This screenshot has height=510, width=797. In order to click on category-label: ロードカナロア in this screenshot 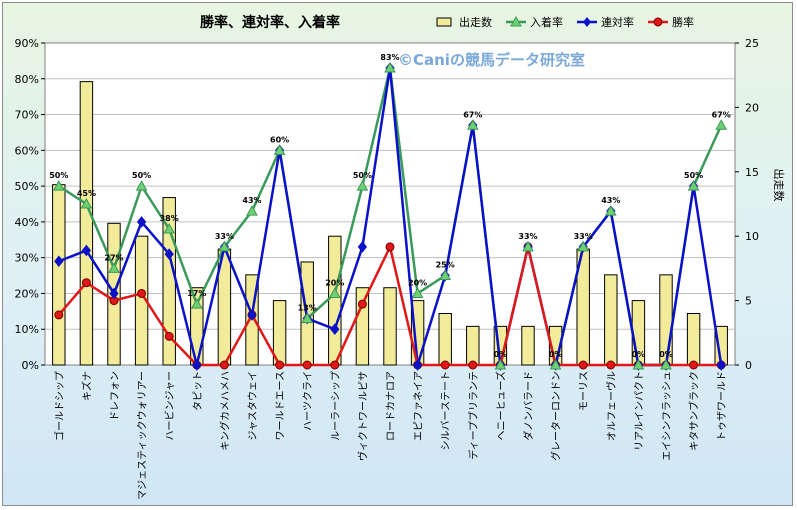, I will do `click(391, 406)`.